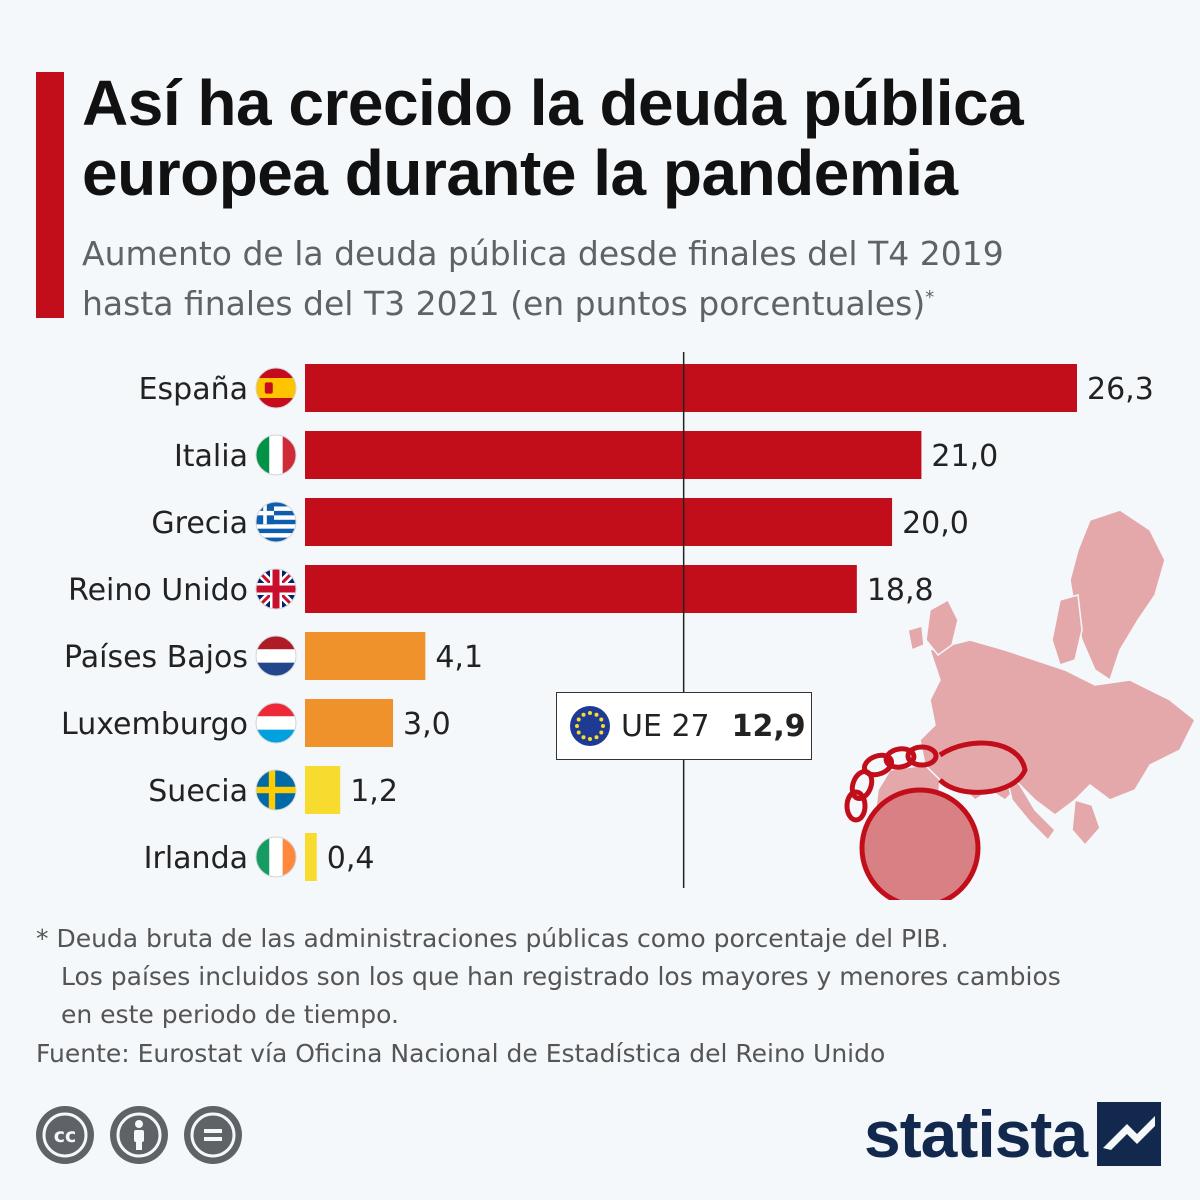  I want to click on statista-logo: statista, so click(1013, 1134).